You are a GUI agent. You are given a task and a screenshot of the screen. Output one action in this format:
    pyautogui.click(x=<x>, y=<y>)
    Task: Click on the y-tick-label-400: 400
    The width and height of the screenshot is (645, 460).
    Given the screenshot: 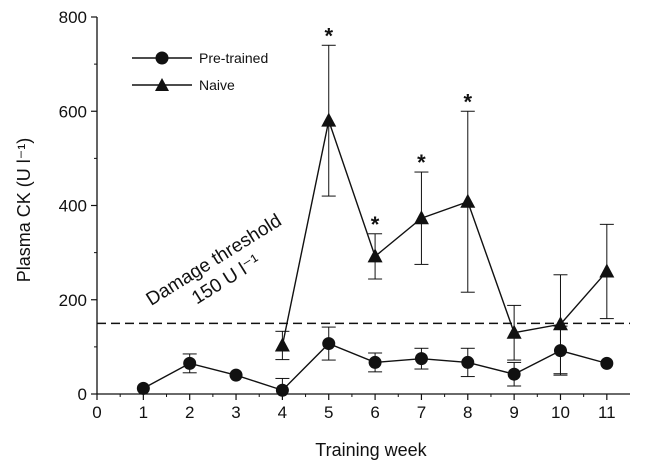 What is the action you would take?
    pyautogui.click(x=73, y=206)
    